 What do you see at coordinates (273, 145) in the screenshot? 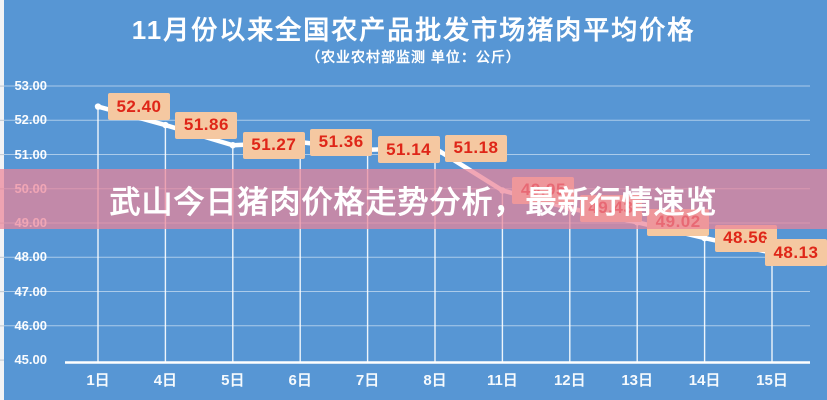
I see `data-label: 51.27` at bounding box center [273, 145].